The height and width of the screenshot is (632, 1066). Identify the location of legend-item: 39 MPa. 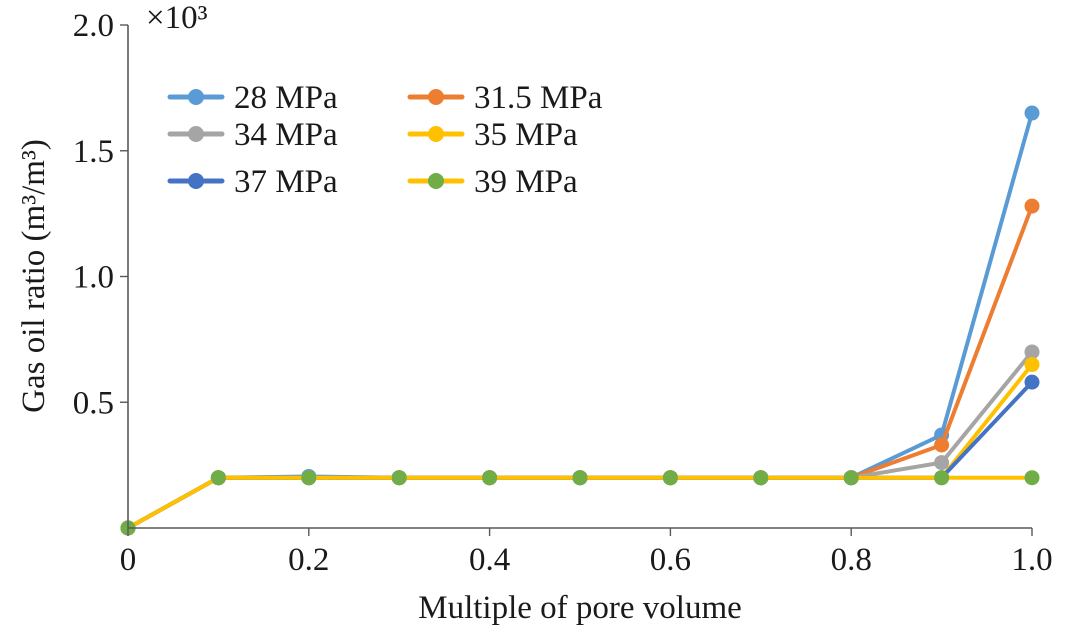
(492, 182).